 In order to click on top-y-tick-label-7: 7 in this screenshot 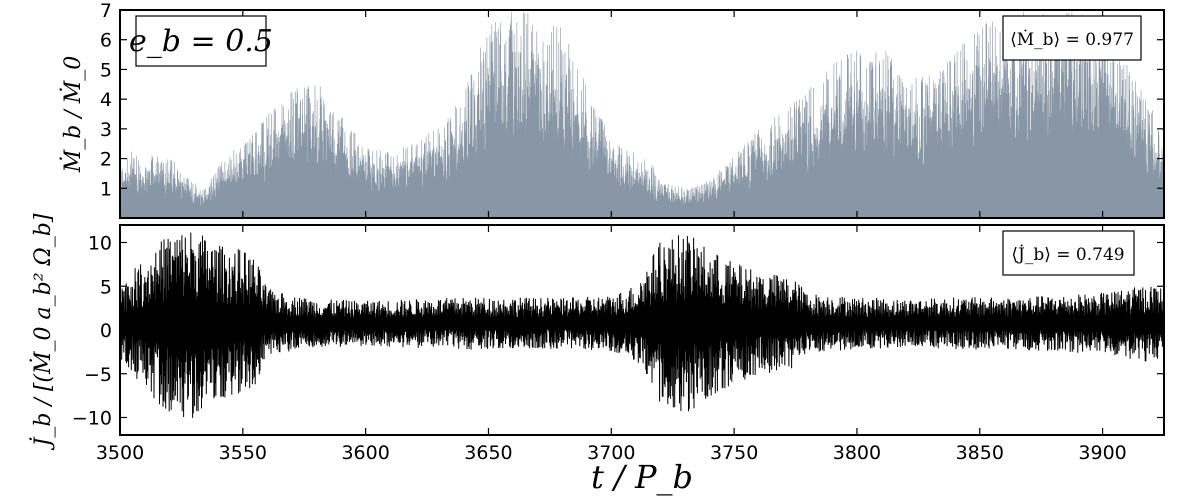, I will do `click(106, 11)`.